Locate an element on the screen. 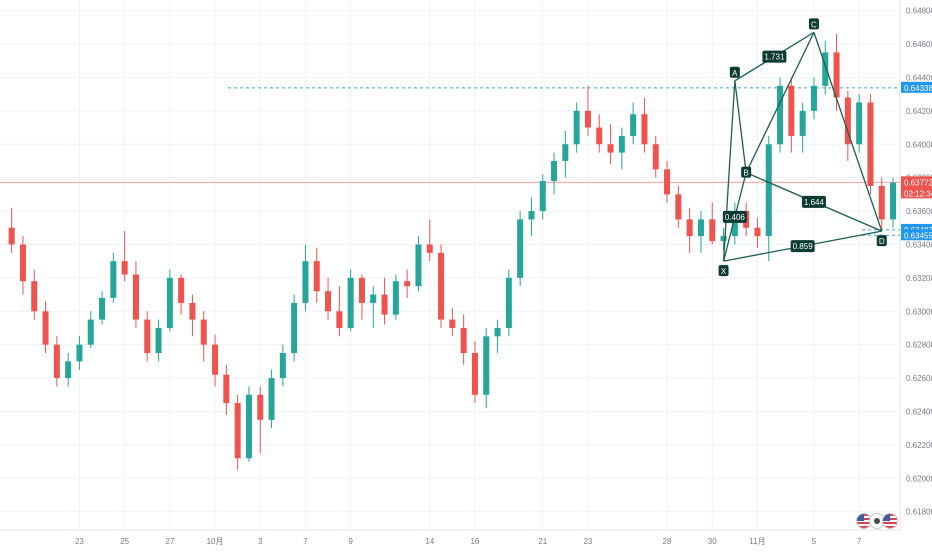  pattern-ratio-label: 0.406 is located at coordinates (735, 217).